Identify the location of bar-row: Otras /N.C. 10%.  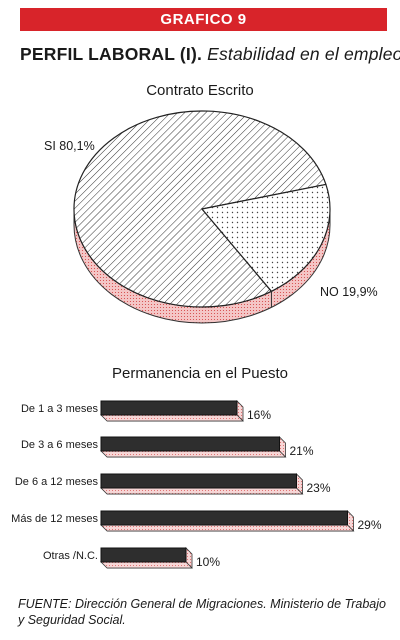
(131, 558).